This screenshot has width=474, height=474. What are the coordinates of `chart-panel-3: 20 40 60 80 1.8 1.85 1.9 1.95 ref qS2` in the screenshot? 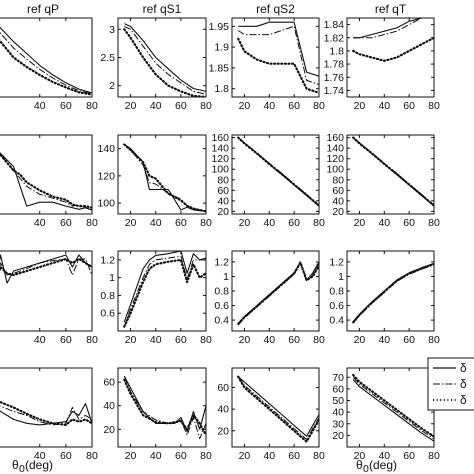 It's located at (267, 57).